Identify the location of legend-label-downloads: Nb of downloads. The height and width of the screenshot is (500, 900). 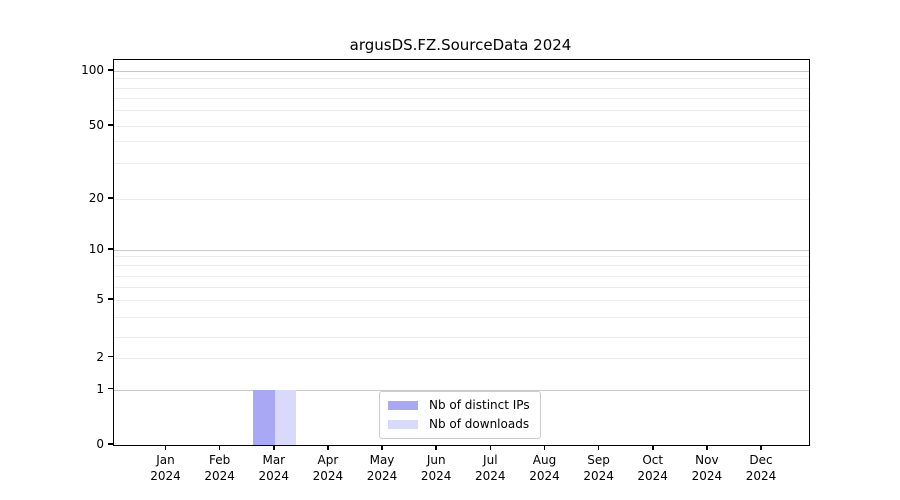
(479, 424).